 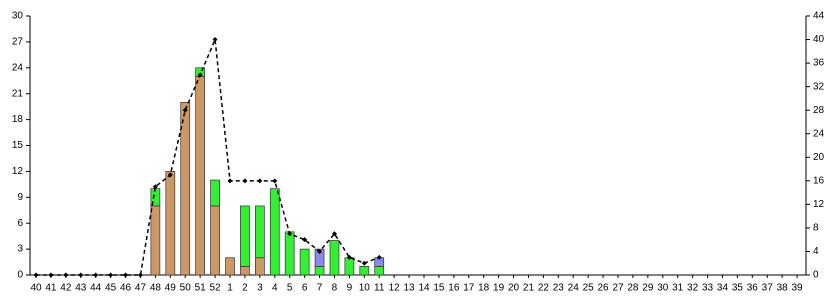 What do you see at coordinates (96, 288) in the screenshot?
I see `x-tick-label: 44` at bounding box center [96, 288].